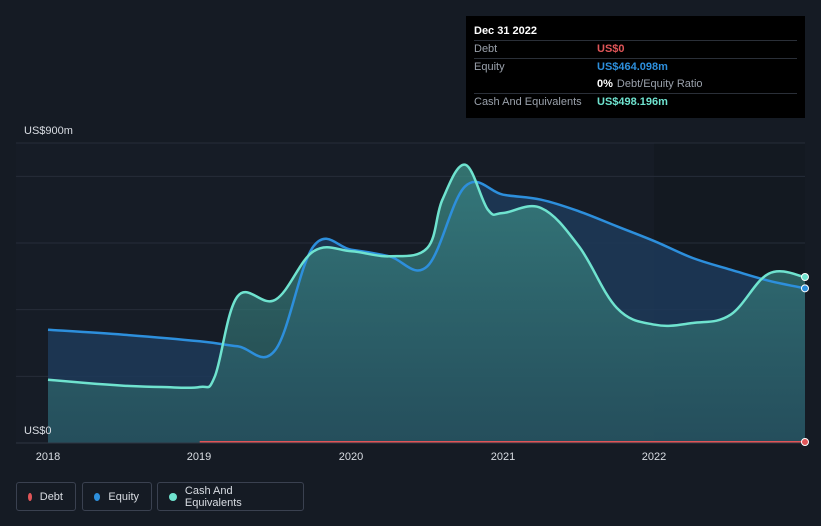 This screenshot has width=821, height=526. I want to click on tooltip-debt-label: Debt, so click(486, 49).